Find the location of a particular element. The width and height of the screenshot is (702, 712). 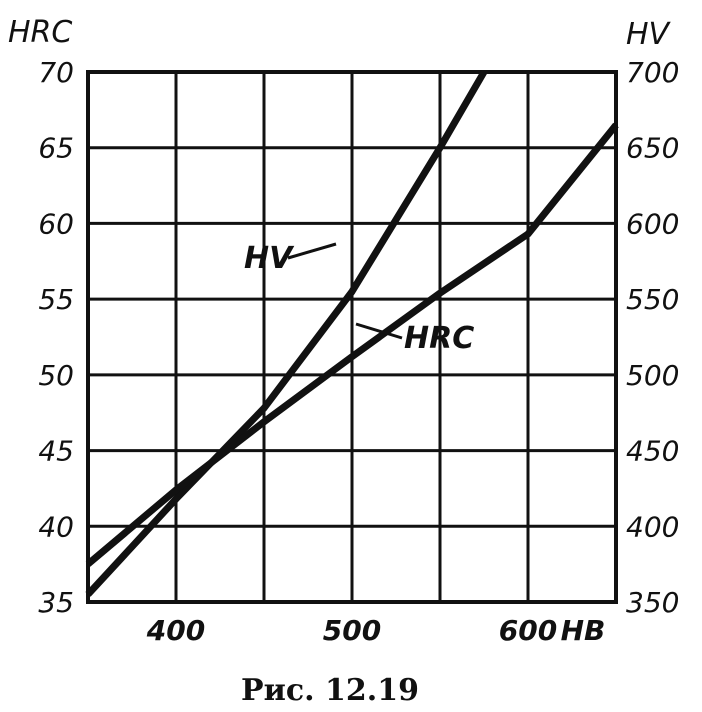

x-tick-label: 500 is located at coordinates (352, 630).